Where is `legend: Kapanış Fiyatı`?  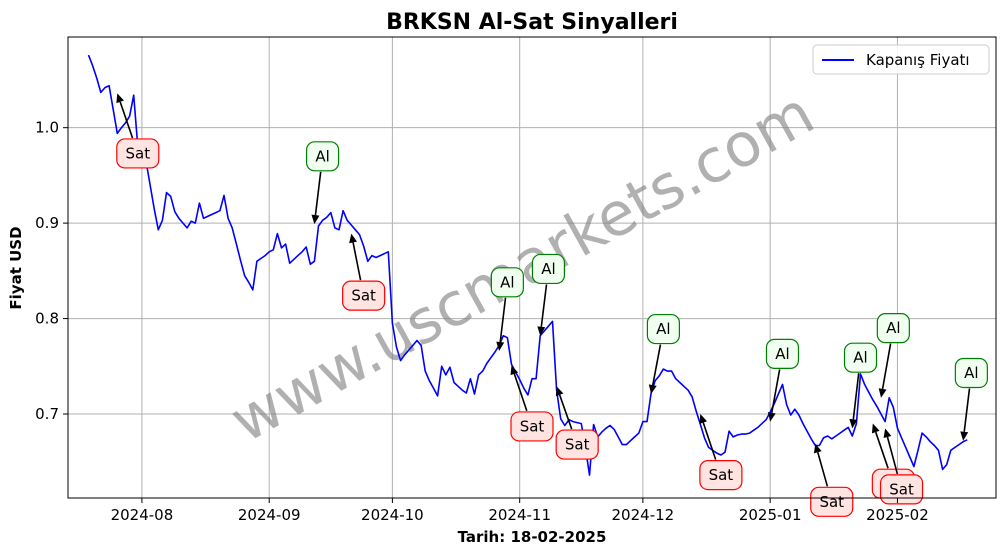
legend: Kapanış Fiyatı is located at coordinates (901, 59).